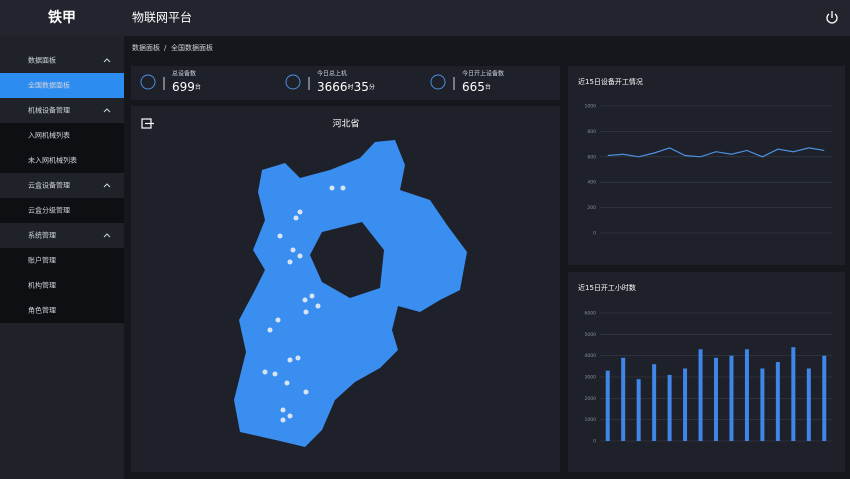  I want to click on y-tick-label: 800, so click(591, 132).